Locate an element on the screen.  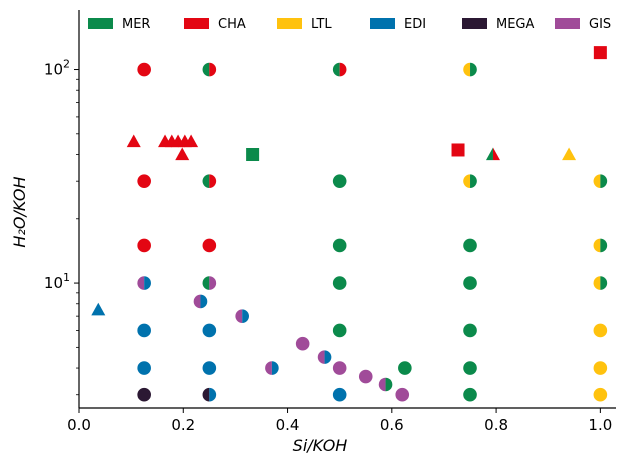
y-axis-label: H₂O/KOH is located at coordinates (19, 211).